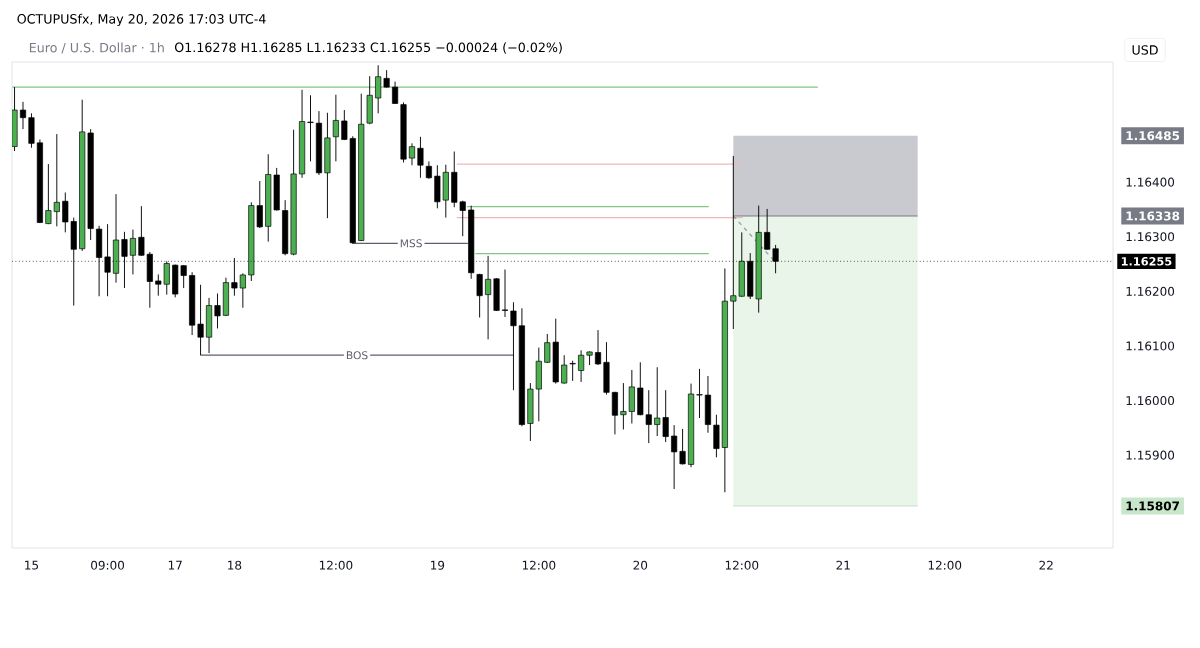 The image size is (1200, 648). What do you see at coordinates (32, 565) in the screenshot?
I see `x-tick-label: 15` at bounding box center [32, 565].